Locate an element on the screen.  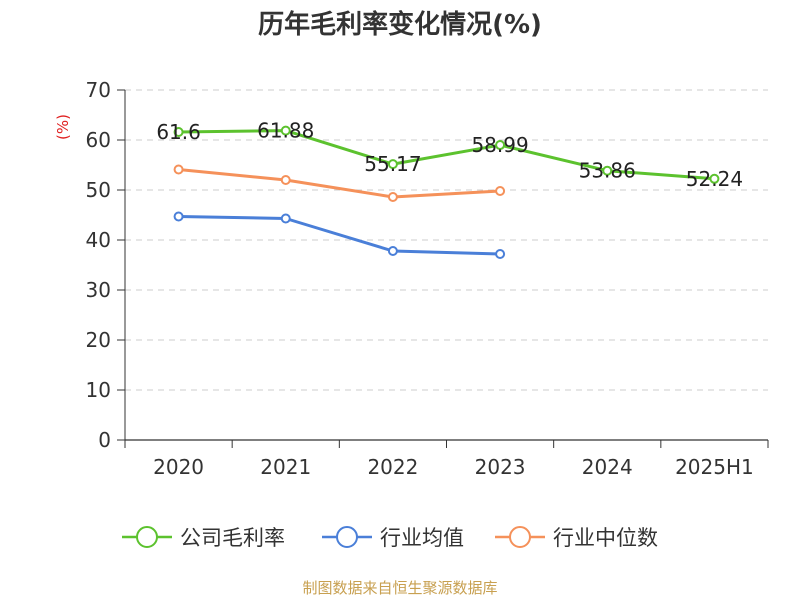
x-tick-label: 2022 is located at coordinates (392, 467).